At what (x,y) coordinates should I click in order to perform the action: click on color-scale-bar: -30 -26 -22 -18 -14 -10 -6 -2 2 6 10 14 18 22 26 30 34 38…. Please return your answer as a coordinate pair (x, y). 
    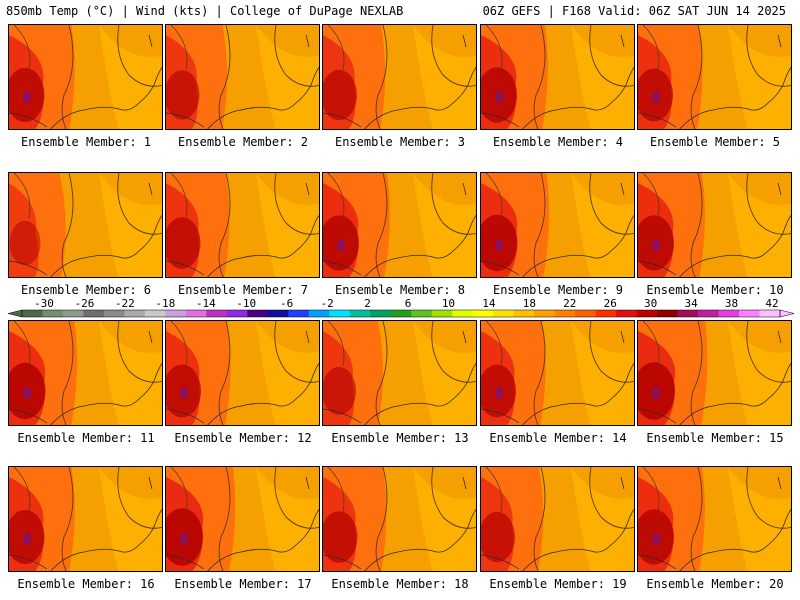
    Looking at the image, I should click on (401, 307).